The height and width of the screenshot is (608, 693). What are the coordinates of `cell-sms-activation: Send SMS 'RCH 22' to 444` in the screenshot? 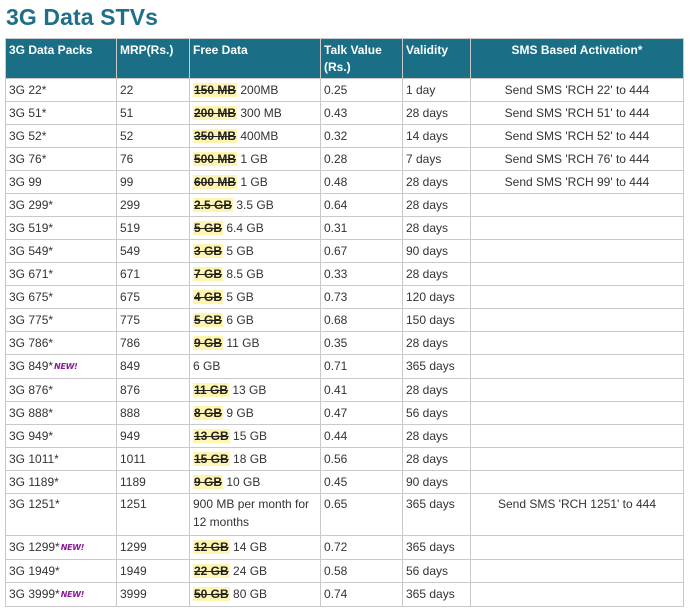 It's located at (577, 90).